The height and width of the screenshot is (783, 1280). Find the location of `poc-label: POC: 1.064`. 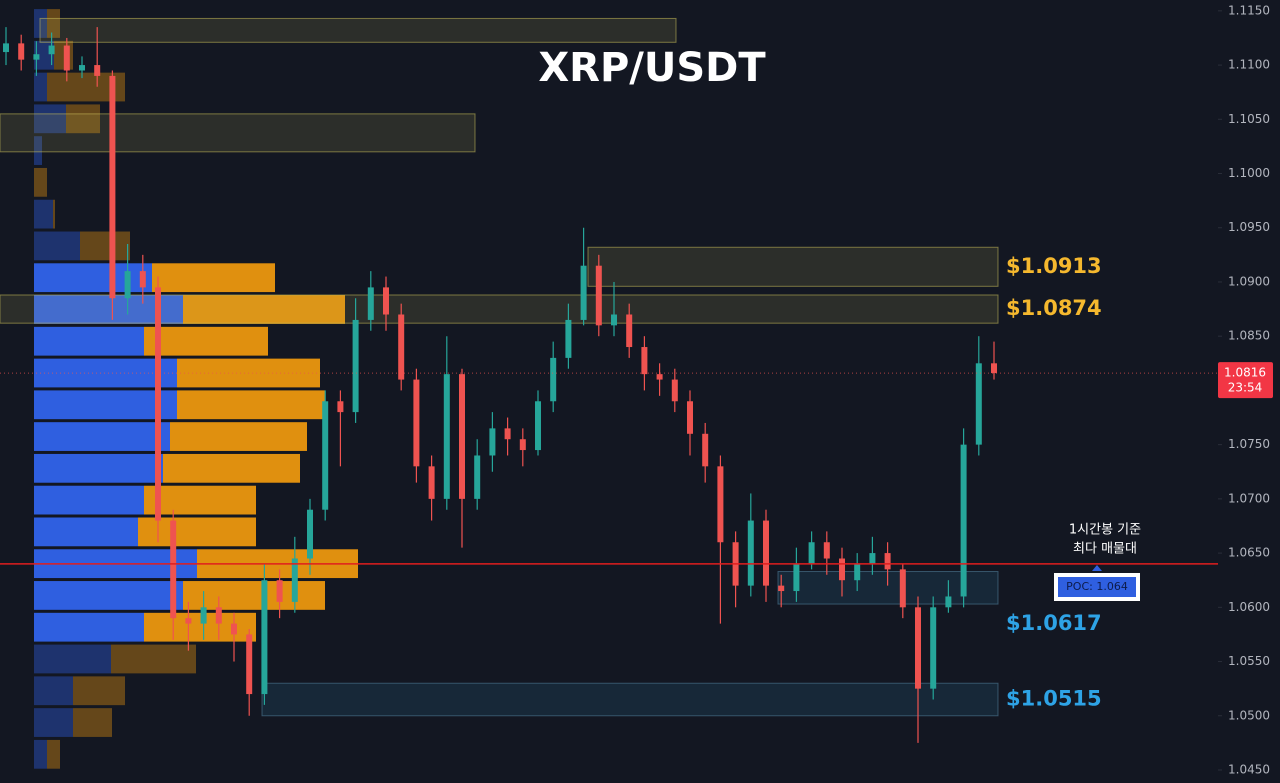

poc-label: POC: 1.064 is located at coordinates (1097, 586).